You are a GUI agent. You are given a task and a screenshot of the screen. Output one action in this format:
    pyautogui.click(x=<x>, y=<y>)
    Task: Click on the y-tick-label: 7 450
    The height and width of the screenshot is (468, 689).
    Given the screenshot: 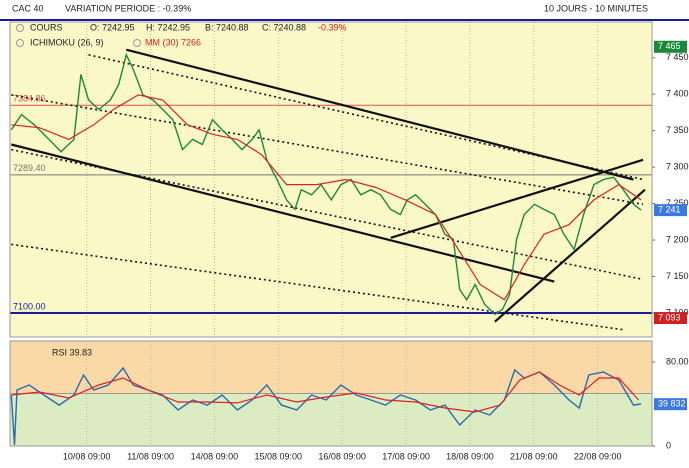 What is the action you would take?
    pyautogui.click(x=677, y=57)
    